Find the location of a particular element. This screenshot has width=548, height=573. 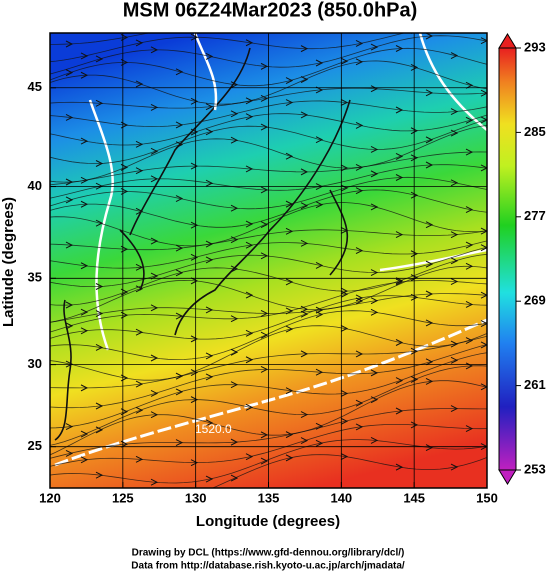

y-tick-label: 30 is located at coordinates (35, 363).